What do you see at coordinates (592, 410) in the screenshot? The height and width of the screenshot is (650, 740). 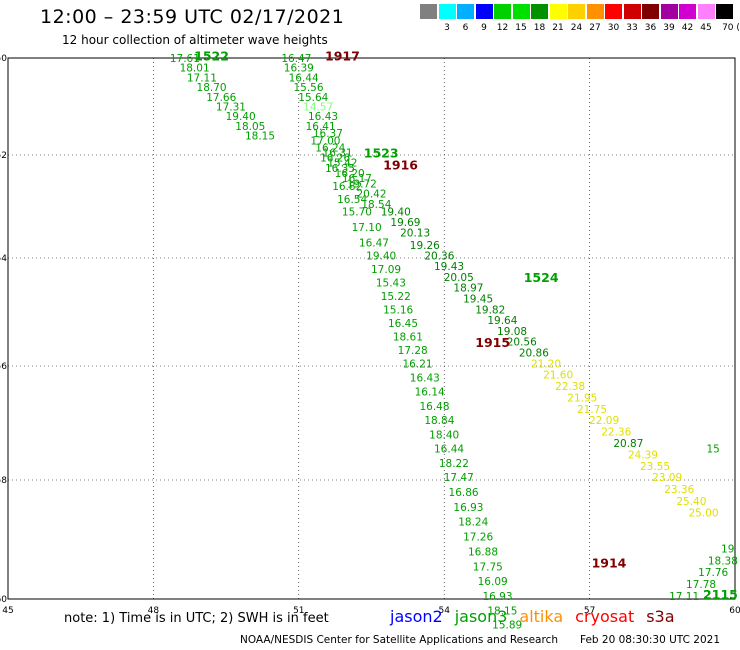 I see `swh-value: 21.75` at bounding box center [592, 410].